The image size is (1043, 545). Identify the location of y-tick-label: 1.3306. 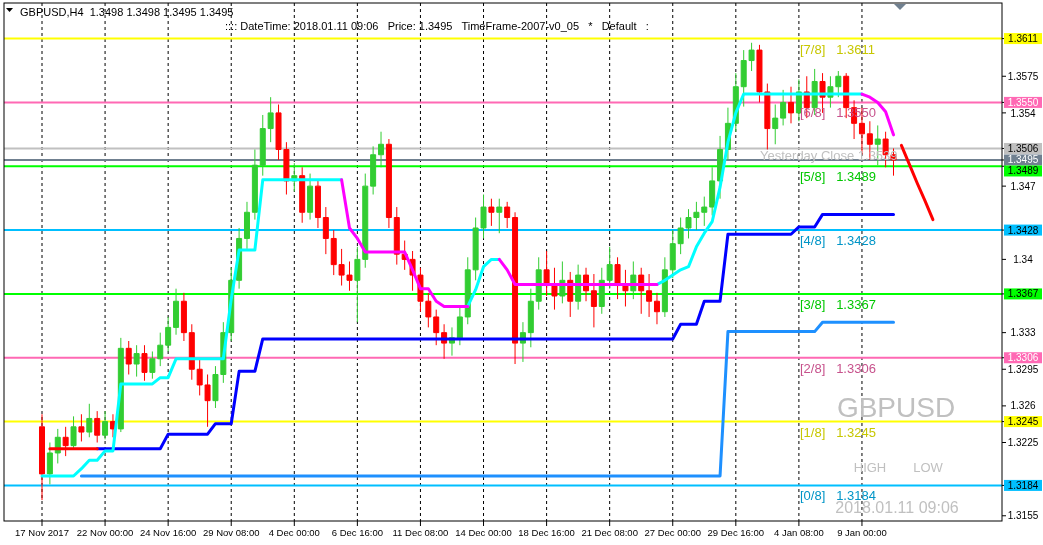
(1023, 358).